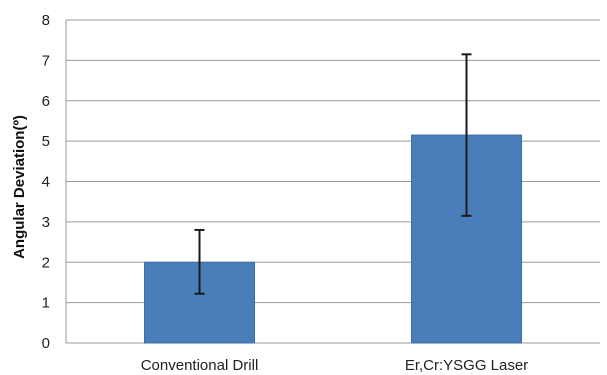 This screenshot has width=607, height=375. I want to click on y-tick-labels: 0 1 2 3 4 5 6 7 8, so click(46, 182).